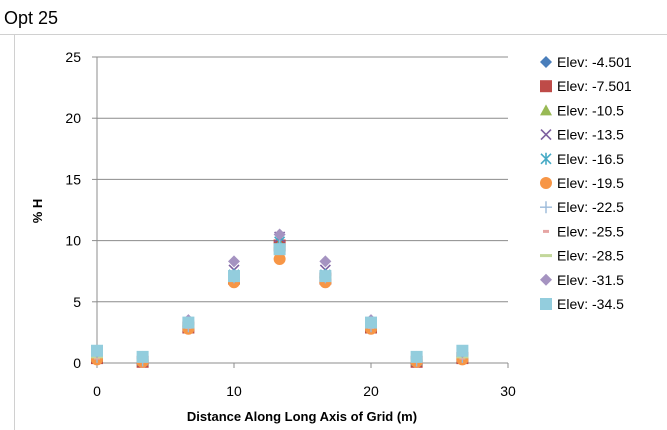 This screenshot has width=667, height=430. What do you see at coordinates (590, 304) in the screenshot?
I see `legend-label: Elev: -34.5` at bounding box center [590, 304].